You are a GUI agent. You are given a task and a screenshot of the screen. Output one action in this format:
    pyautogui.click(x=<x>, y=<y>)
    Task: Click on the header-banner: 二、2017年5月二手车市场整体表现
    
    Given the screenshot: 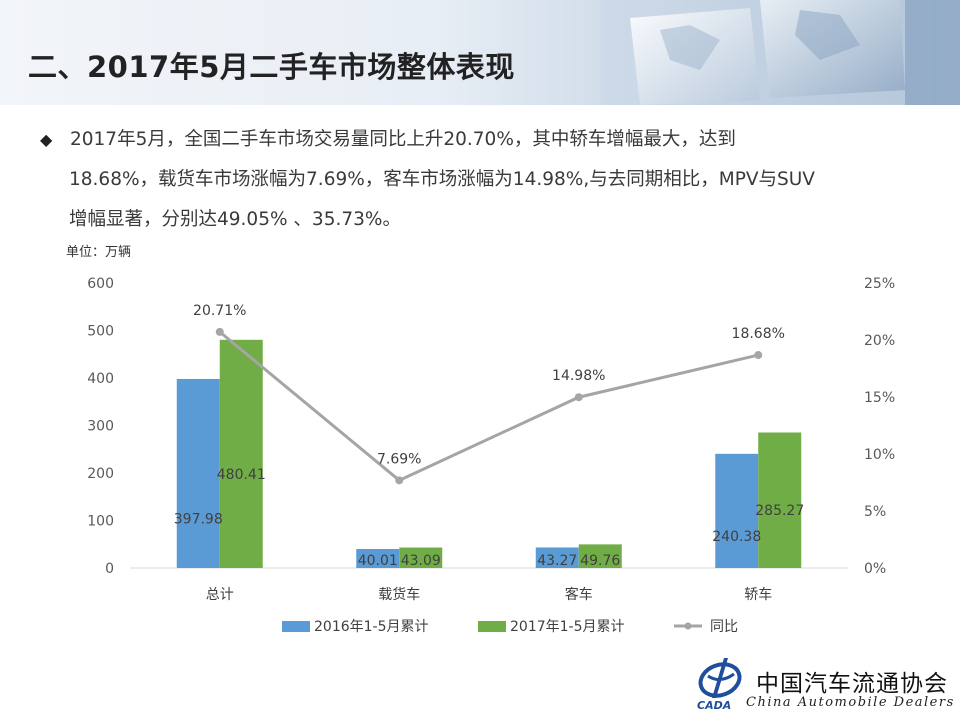 What is the action you would take?
    pyautogui.click(x=480, y=52)
    